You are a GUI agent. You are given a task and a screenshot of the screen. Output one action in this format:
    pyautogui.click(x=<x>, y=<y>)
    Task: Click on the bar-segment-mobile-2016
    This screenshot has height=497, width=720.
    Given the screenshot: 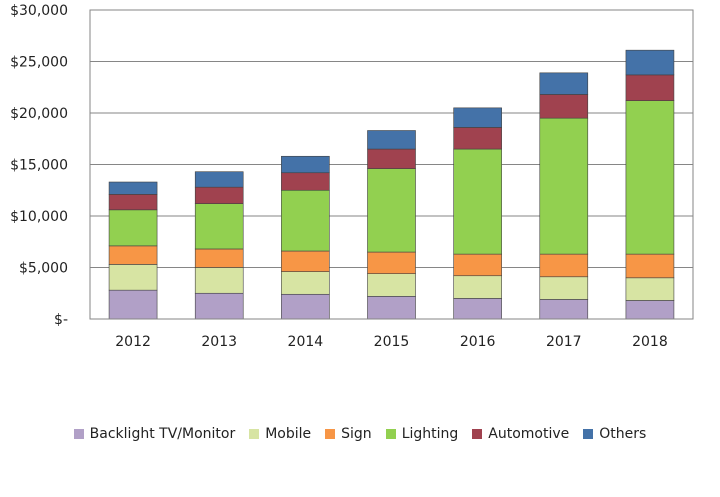 What is the action you would take?
    pyautogui.click(x=477, y=287)
    